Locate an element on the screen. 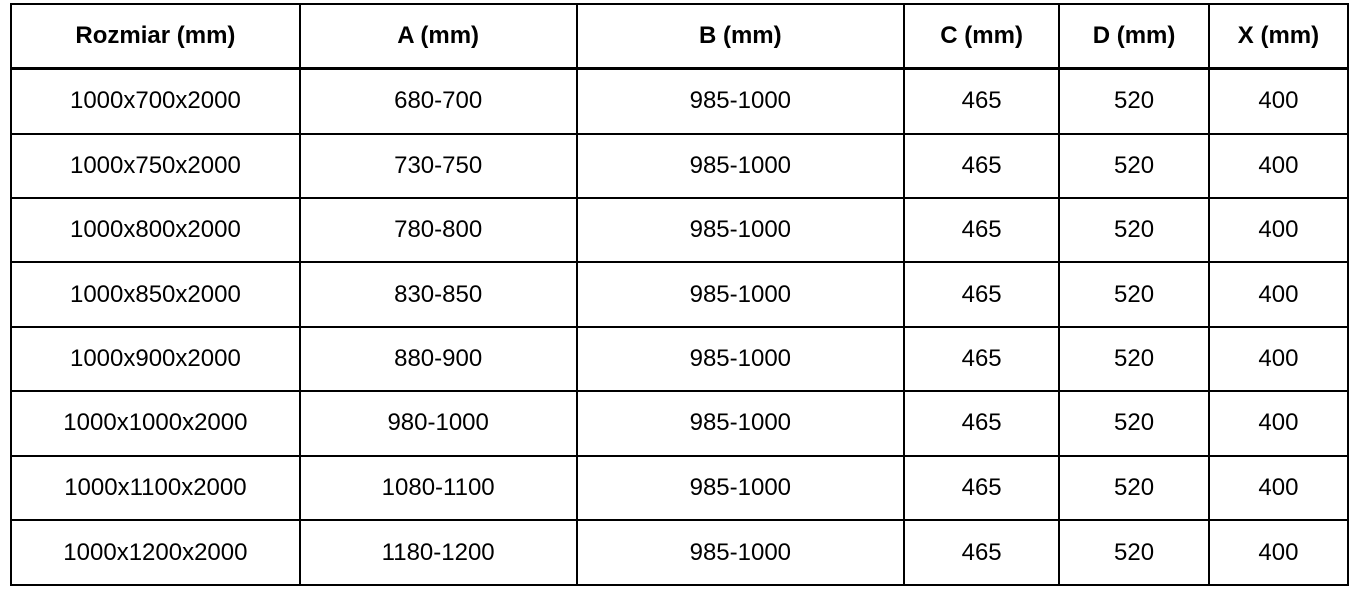 The image size is (1357, 589). cell-a: 780-800 is located at coordinates (438, 230).